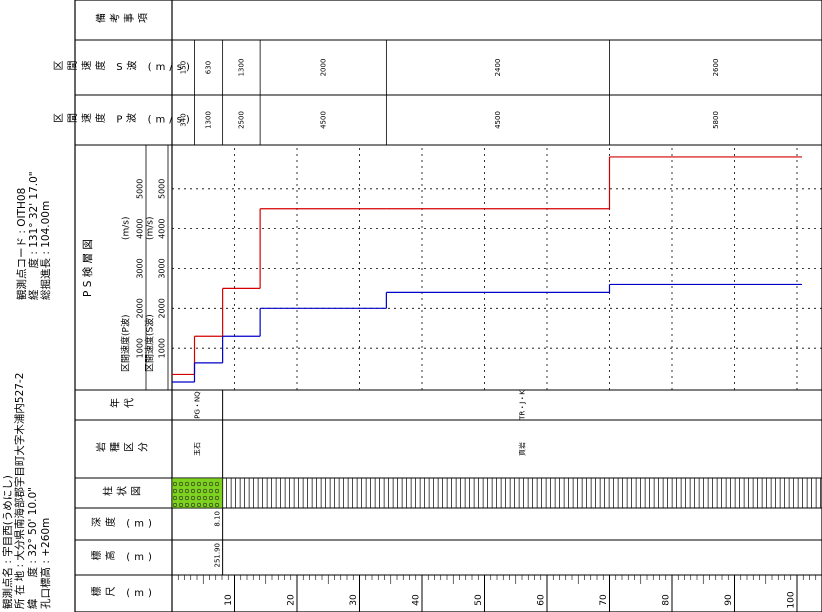  What do you see at coordinates (521, 449) in the screenshot?
I see `rock-label: 頁岩` at bounding box center [521, 449].